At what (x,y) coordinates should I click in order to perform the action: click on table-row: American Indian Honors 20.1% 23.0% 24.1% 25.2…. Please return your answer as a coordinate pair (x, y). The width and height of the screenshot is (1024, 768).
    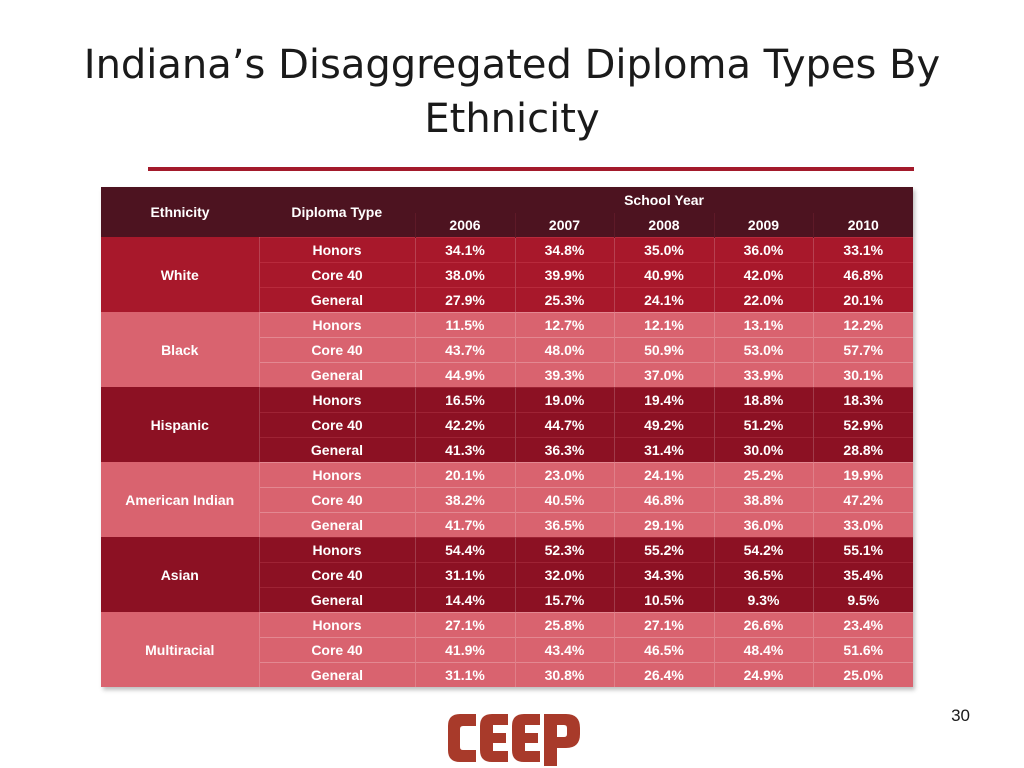
    Looking at the image, I should click on (507, 499).